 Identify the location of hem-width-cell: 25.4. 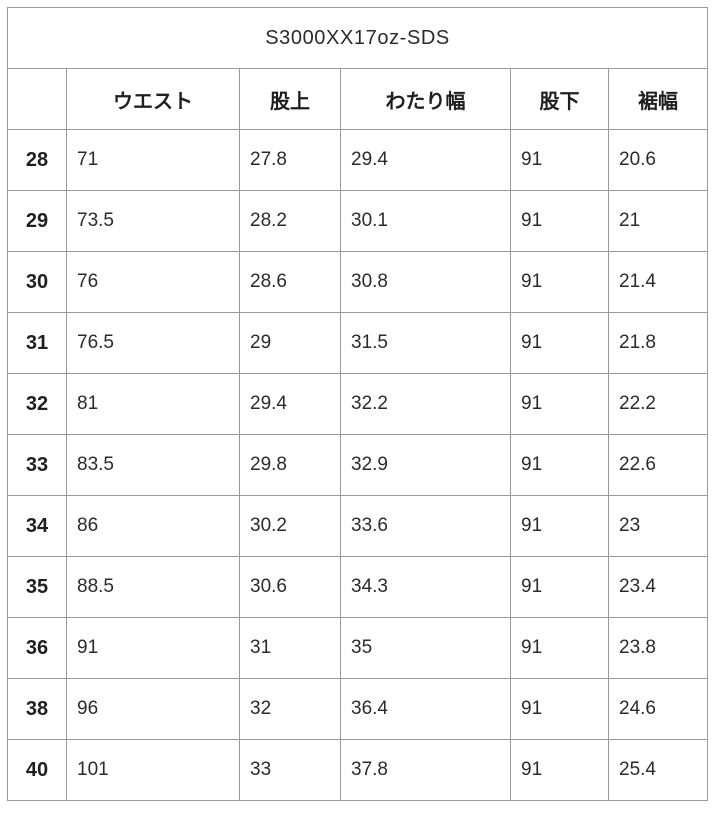
(658, 770).